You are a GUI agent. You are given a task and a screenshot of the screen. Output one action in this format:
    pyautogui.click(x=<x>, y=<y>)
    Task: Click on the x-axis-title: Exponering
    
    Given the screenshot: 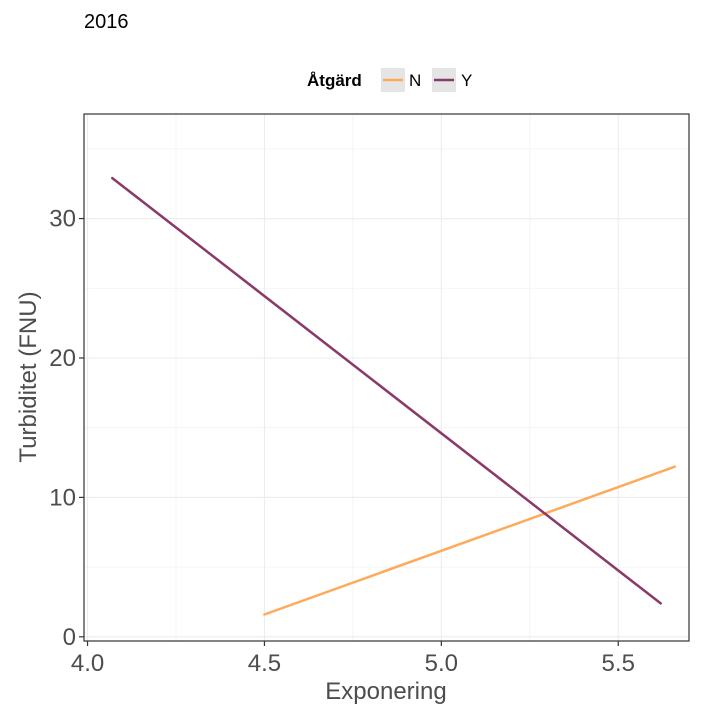 What is the action you would take?
    pyautogui.click(x=385, y=691)
    